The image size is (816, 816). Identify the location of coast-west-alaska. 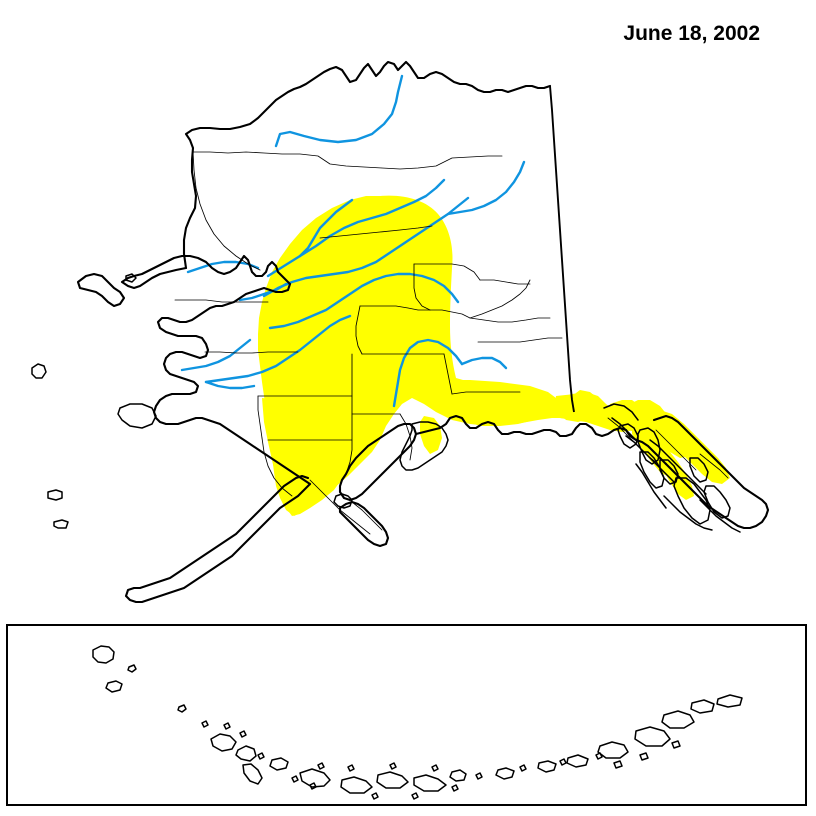
(216, 370).